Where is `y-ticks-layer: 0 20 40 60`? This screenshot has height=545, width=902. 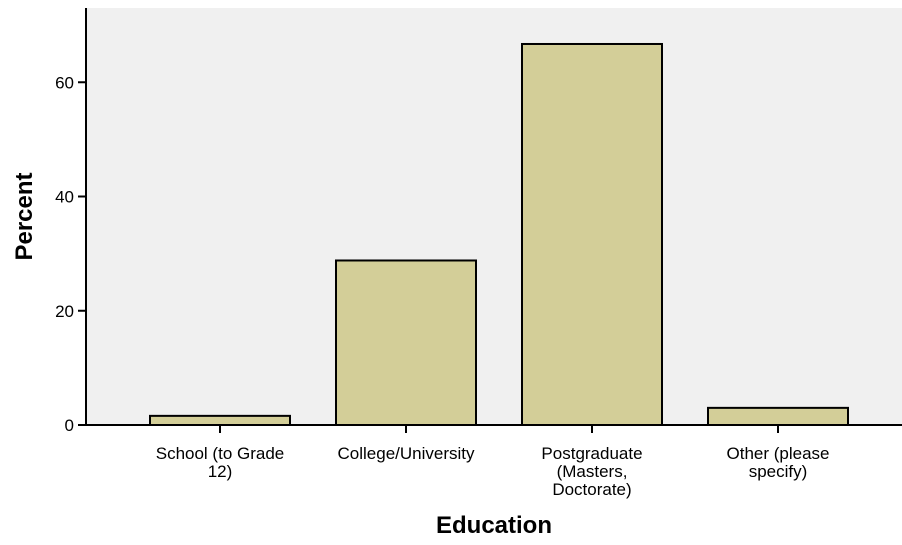
y-ticks-layer: 0 20 40 60 is located at coordinates (70, 254).